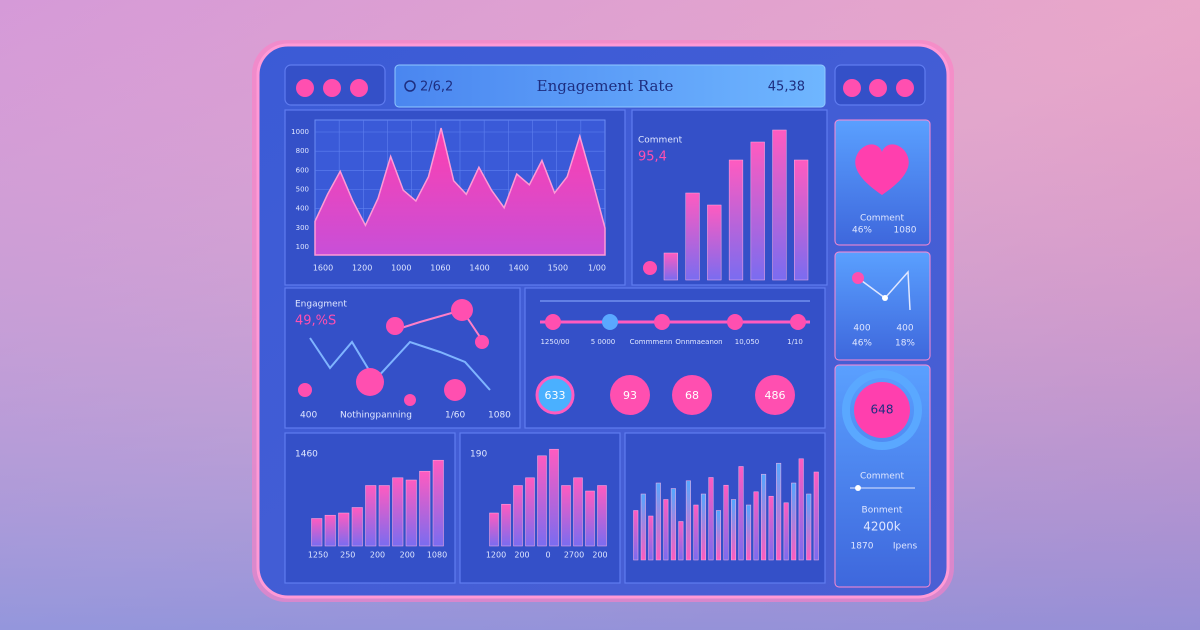  Describe the element at coordinates (905, 547) in the screenshot. I see `side-bottom-footer: Ipens` at that location.